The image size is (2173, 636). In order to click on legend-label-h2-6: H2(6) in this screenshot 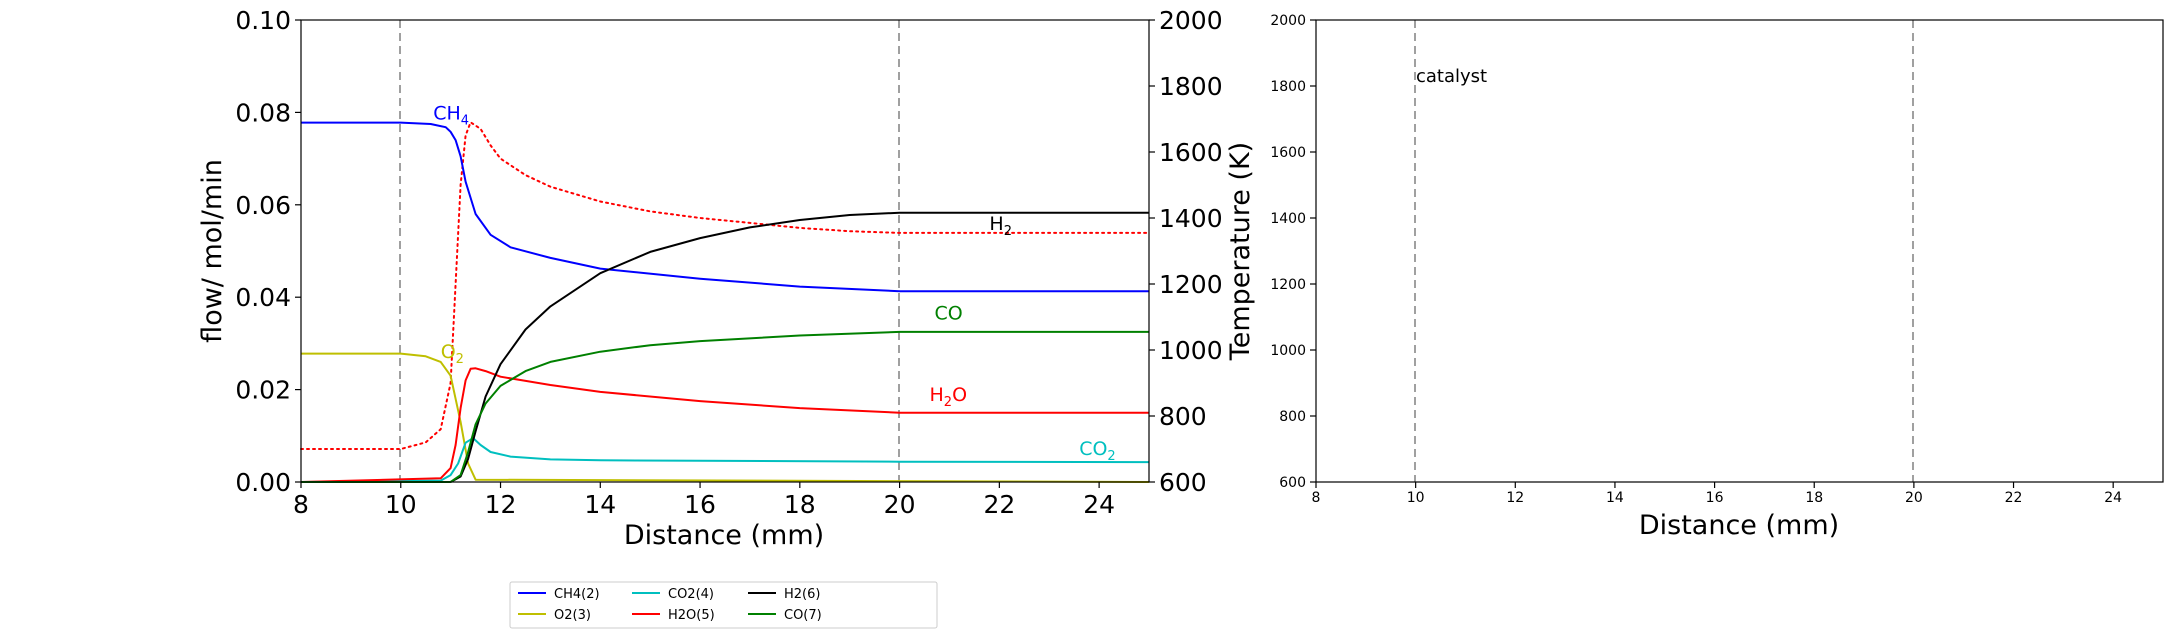, I will do `click(802, 594)`.